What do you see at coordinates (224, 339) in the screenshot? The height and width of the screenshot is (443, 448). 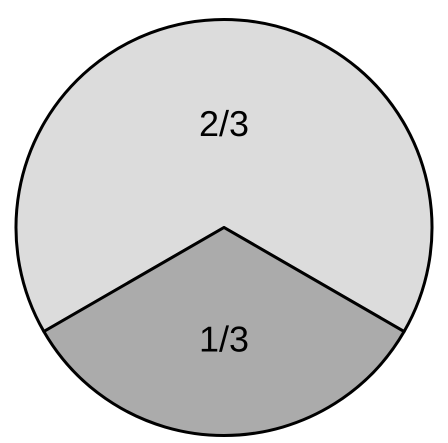 I see `data-label: 1/3` at bounding box center [224, 339].